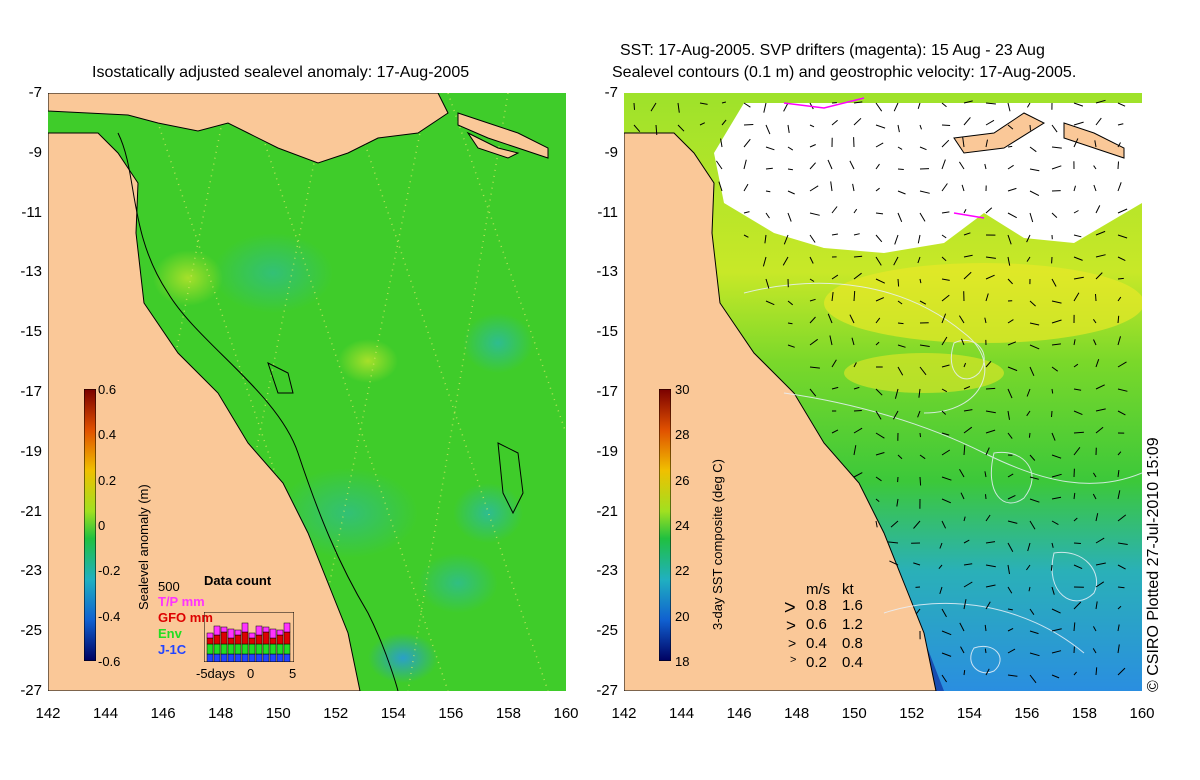 This screenshot has height=780, width=1200. I want to click on x-tick-label: 154, so click(969, 713).